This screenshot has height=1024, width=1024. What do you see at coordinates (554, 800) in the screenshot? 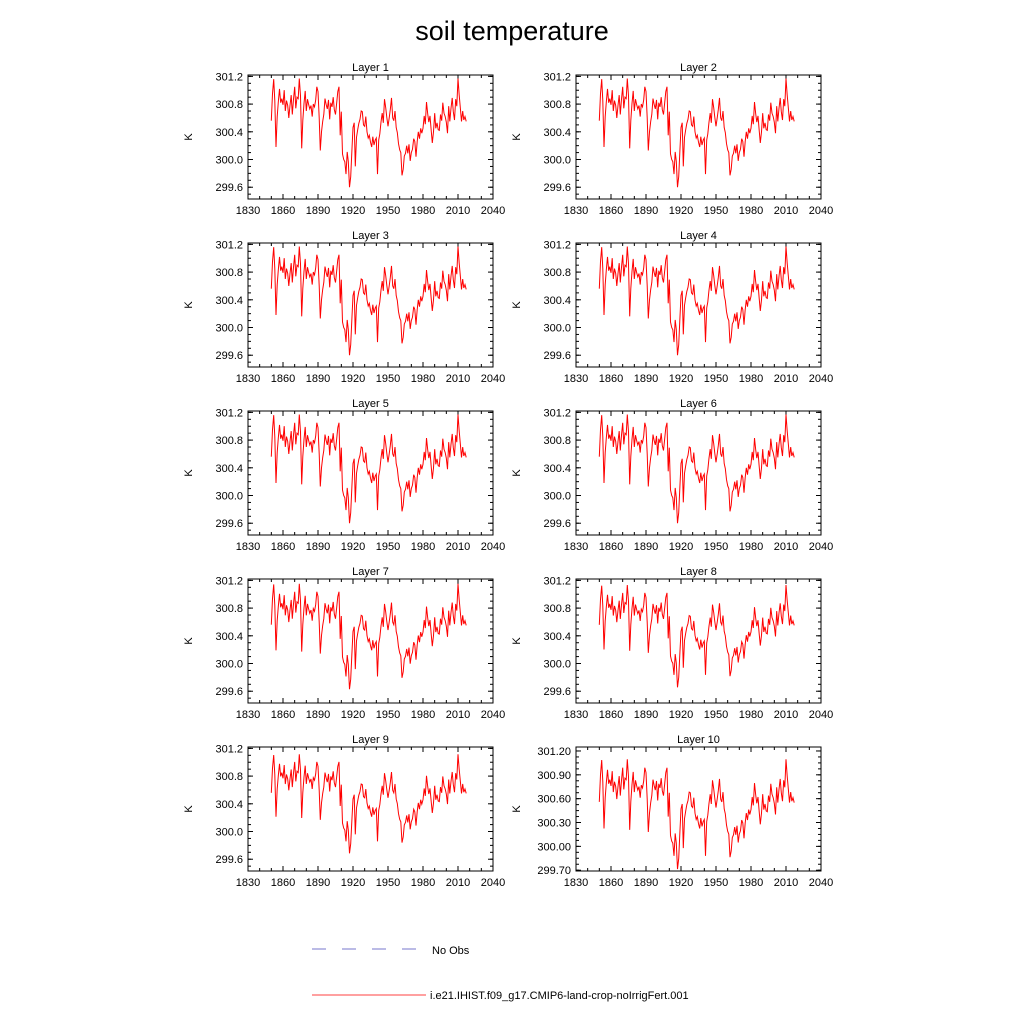
I see `y-tick-label: 300.60` at bounding box center [554, 800].